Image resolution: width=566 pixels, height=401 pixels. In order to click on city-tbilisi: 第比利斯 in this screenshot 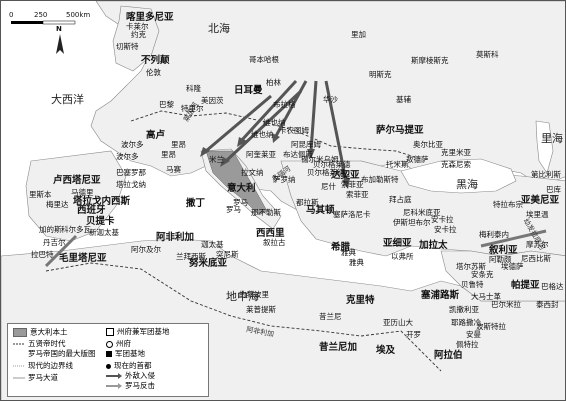, I will do `click(546, 174)`.